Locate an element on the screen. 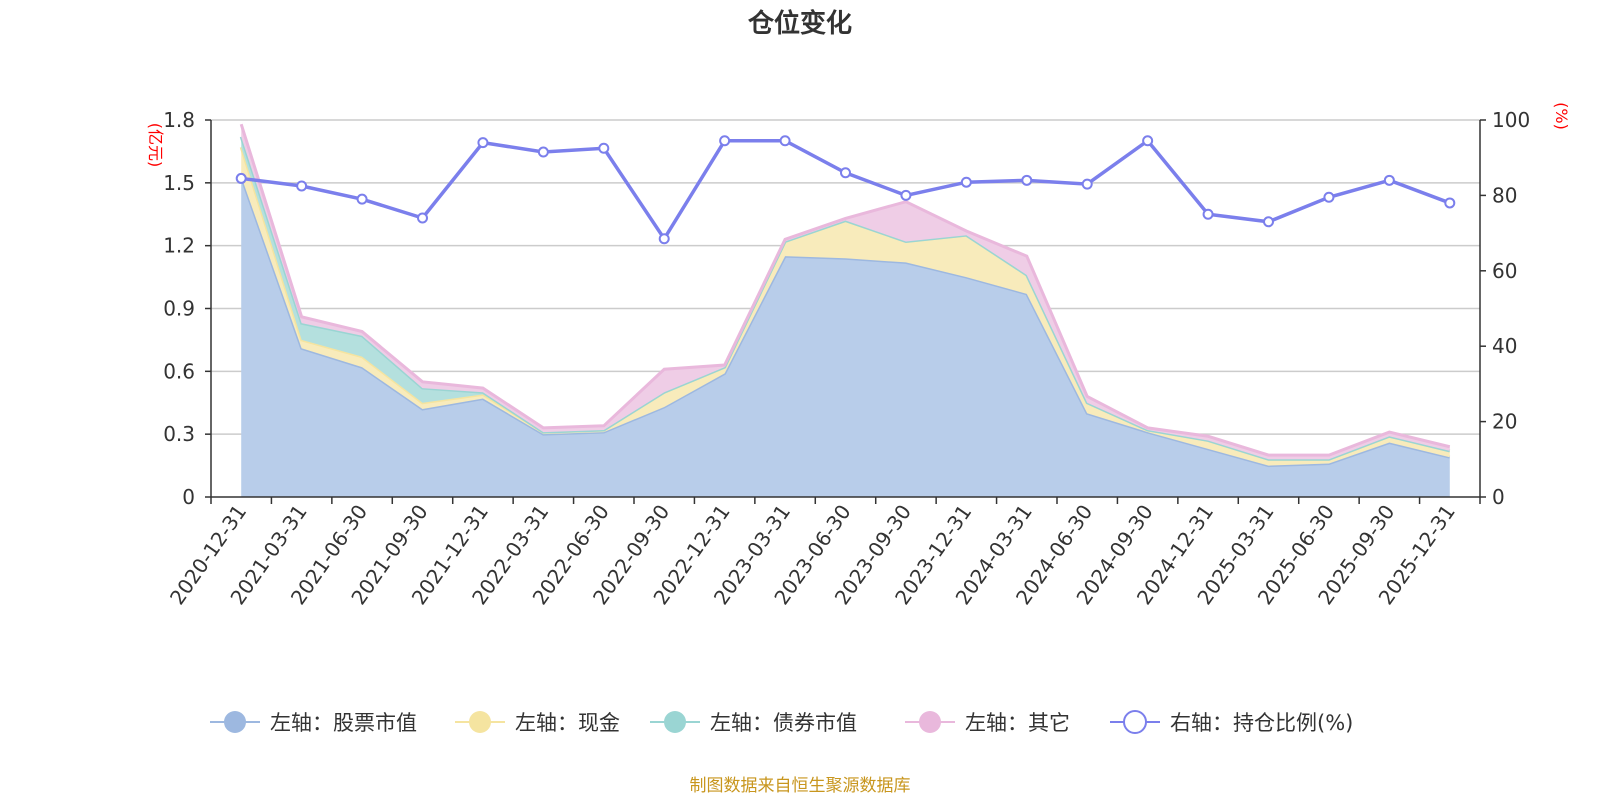 This screenshot has width=1600, height=800. legend-label: 左轴：债券市值 is located at coordinates (783, 723).